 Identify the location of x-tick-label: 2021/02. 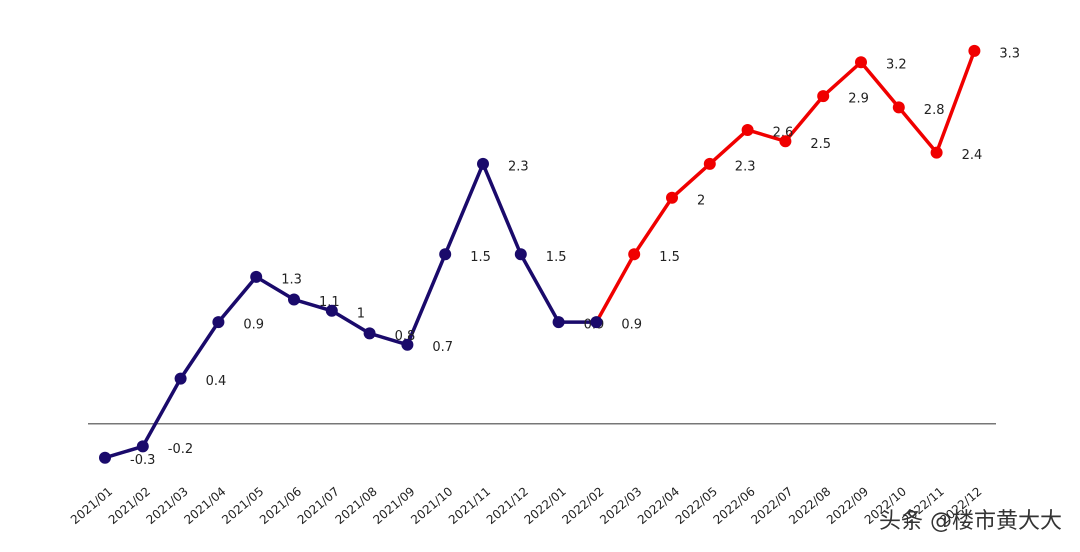
(129, 505).